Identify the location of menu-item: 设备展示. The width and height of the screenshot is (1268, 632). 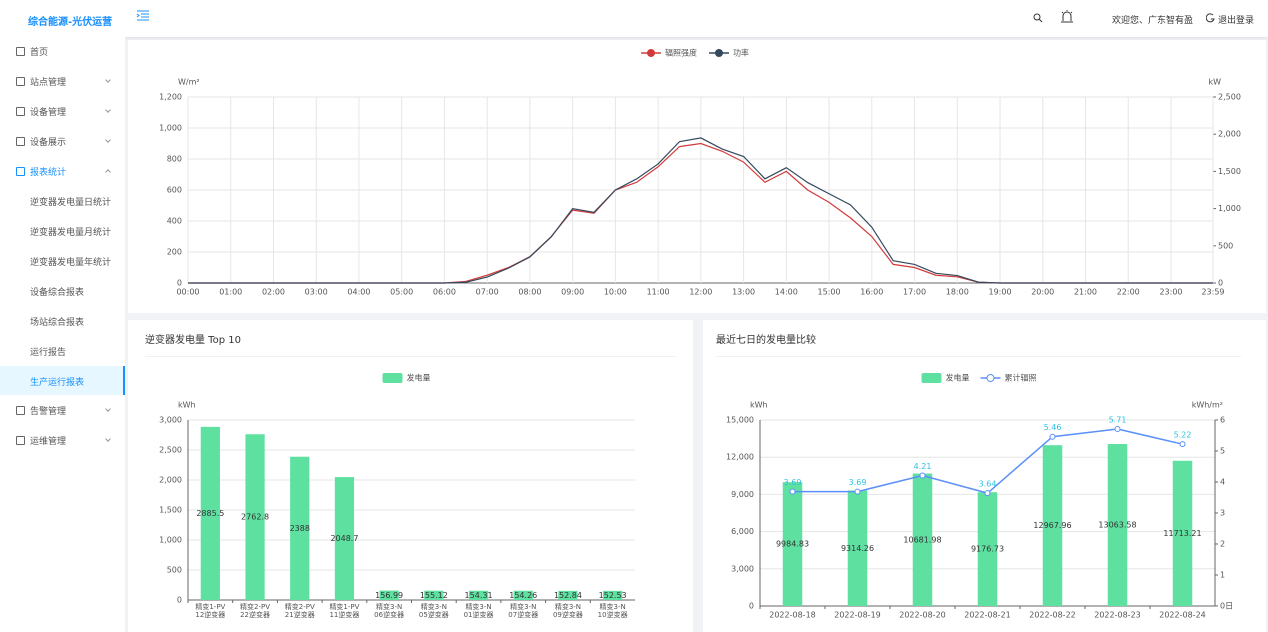
(48, 143).